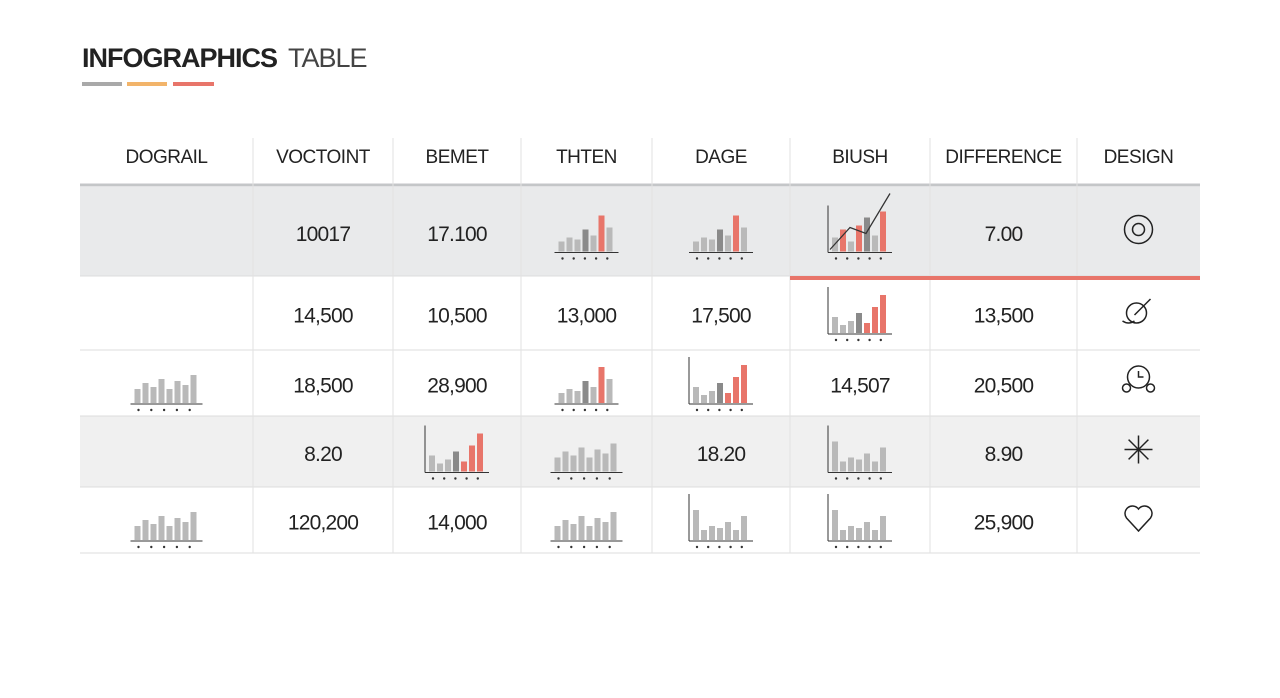 The width and height of the screenshot is (1280, 698). What do you see at coordinates (1004, 454) in the screenshot?
I see `cell-value: 8.90` at bounding box center [1004, 454].